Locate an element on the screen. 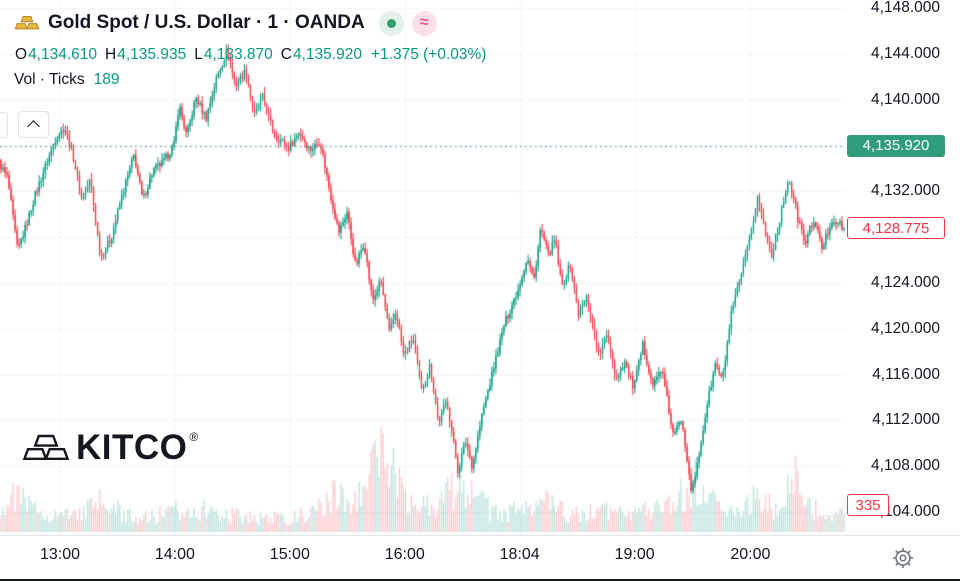 The image size is (960, 581). time-axis-label: 19:00 is located at coordinates (634, 554).